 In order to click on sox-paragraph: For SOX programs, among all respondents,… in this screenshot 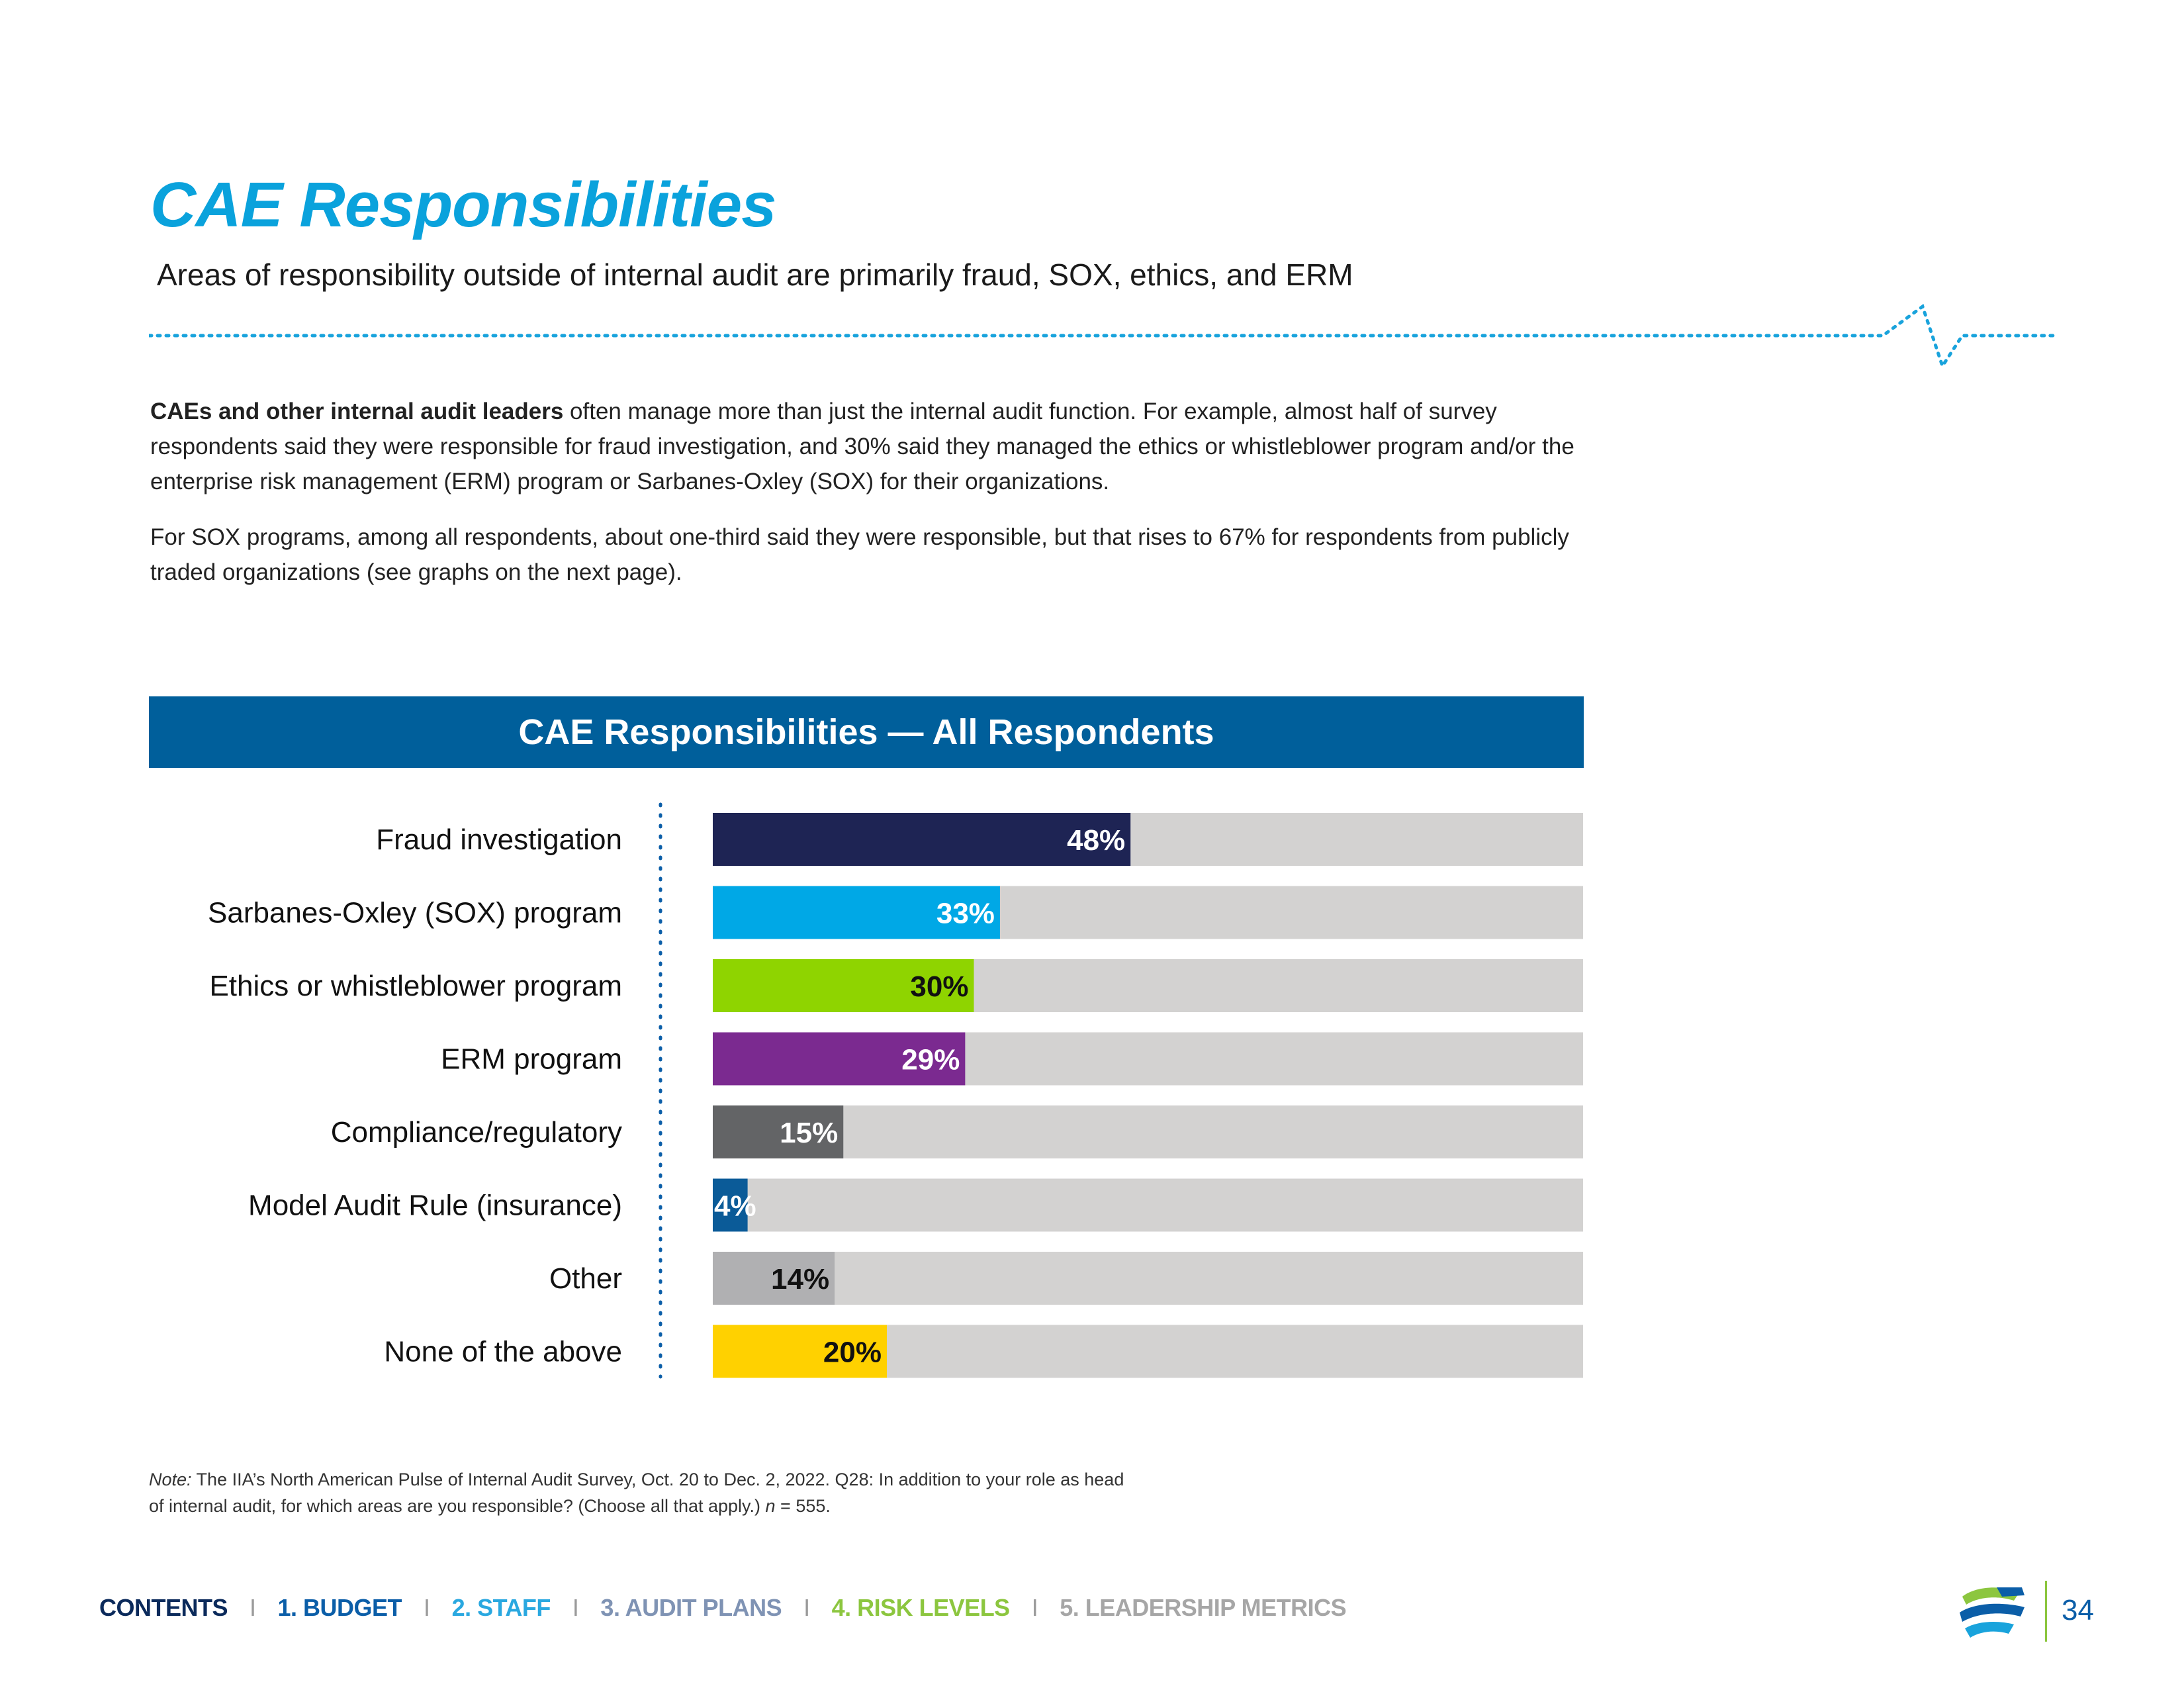, I will do `click(859, 554)`.